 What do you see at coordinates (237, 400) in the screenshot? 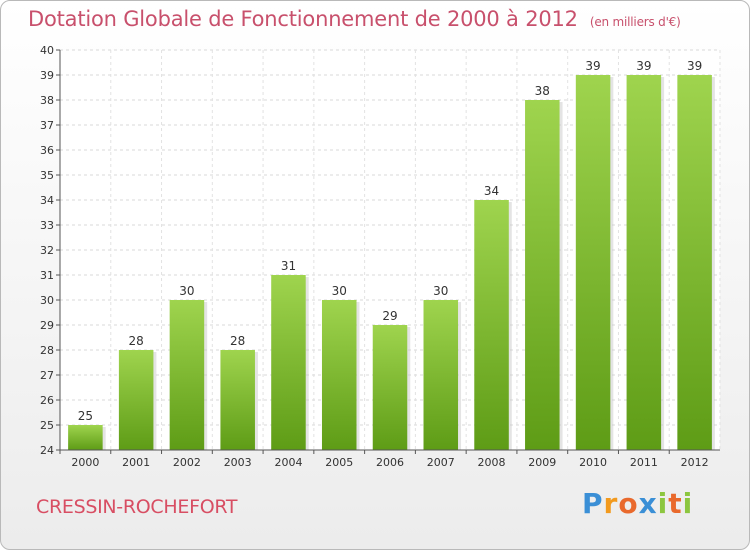
I see `bar-2003` at bounding box center [237, 400].